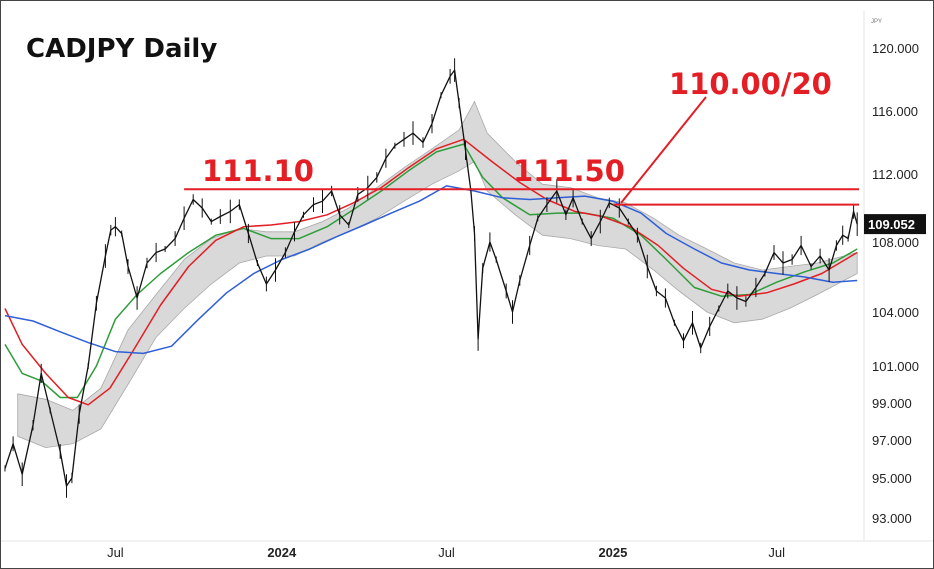 This screenshot has height=569, width=934. Describe the element at coordinates (892, 440) in the screenshot. I see `y-tick-label: 97.000` at that location.